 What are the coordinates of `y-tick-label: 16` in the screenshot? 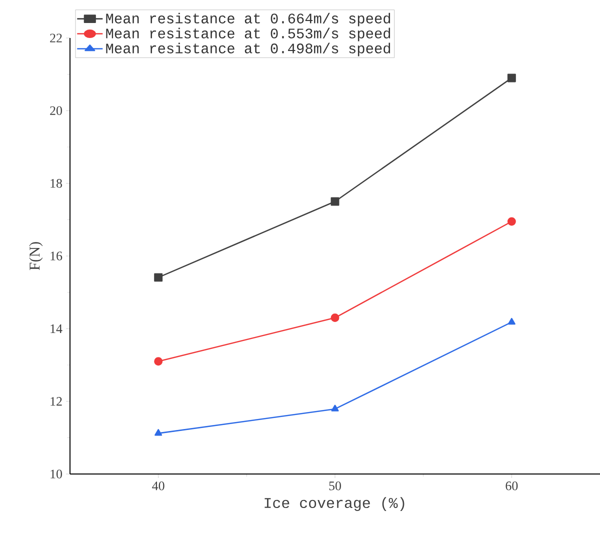 It's located at (56, 256).